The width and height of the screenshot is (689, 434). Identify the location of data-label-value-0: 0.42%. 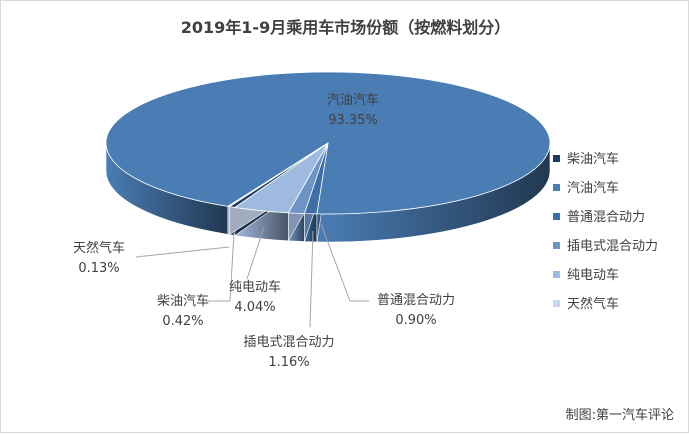
(182, 321).